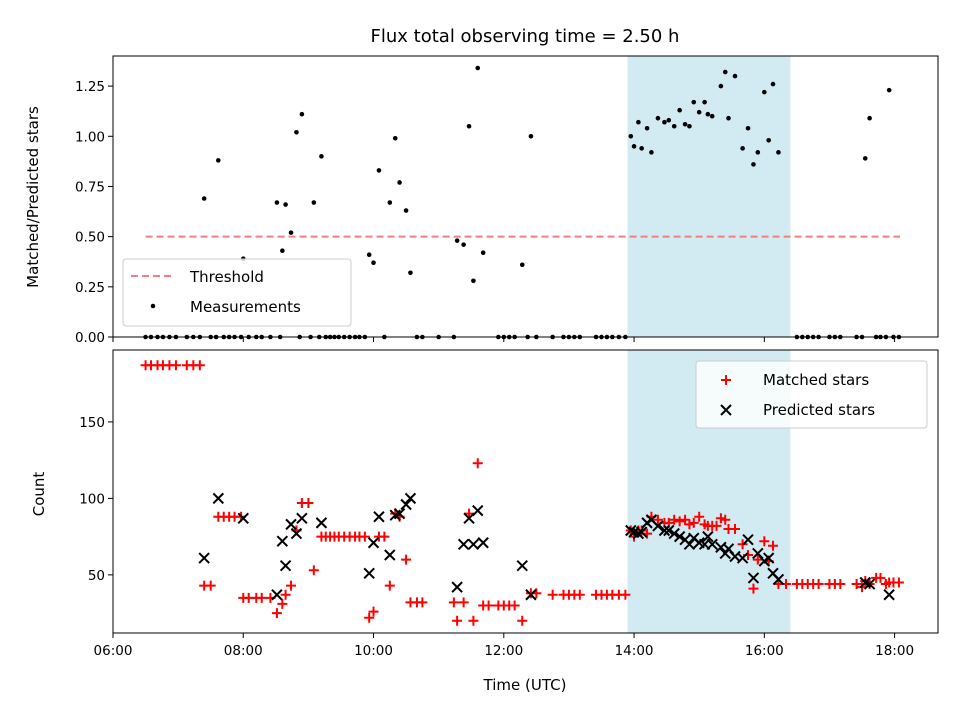 The width and height of the screenshot is (960, 720). What do you see at coordinates (90, 137) in the screenshot?
I see `y-tick-label: 1.00` at bounding box center [90, 137].